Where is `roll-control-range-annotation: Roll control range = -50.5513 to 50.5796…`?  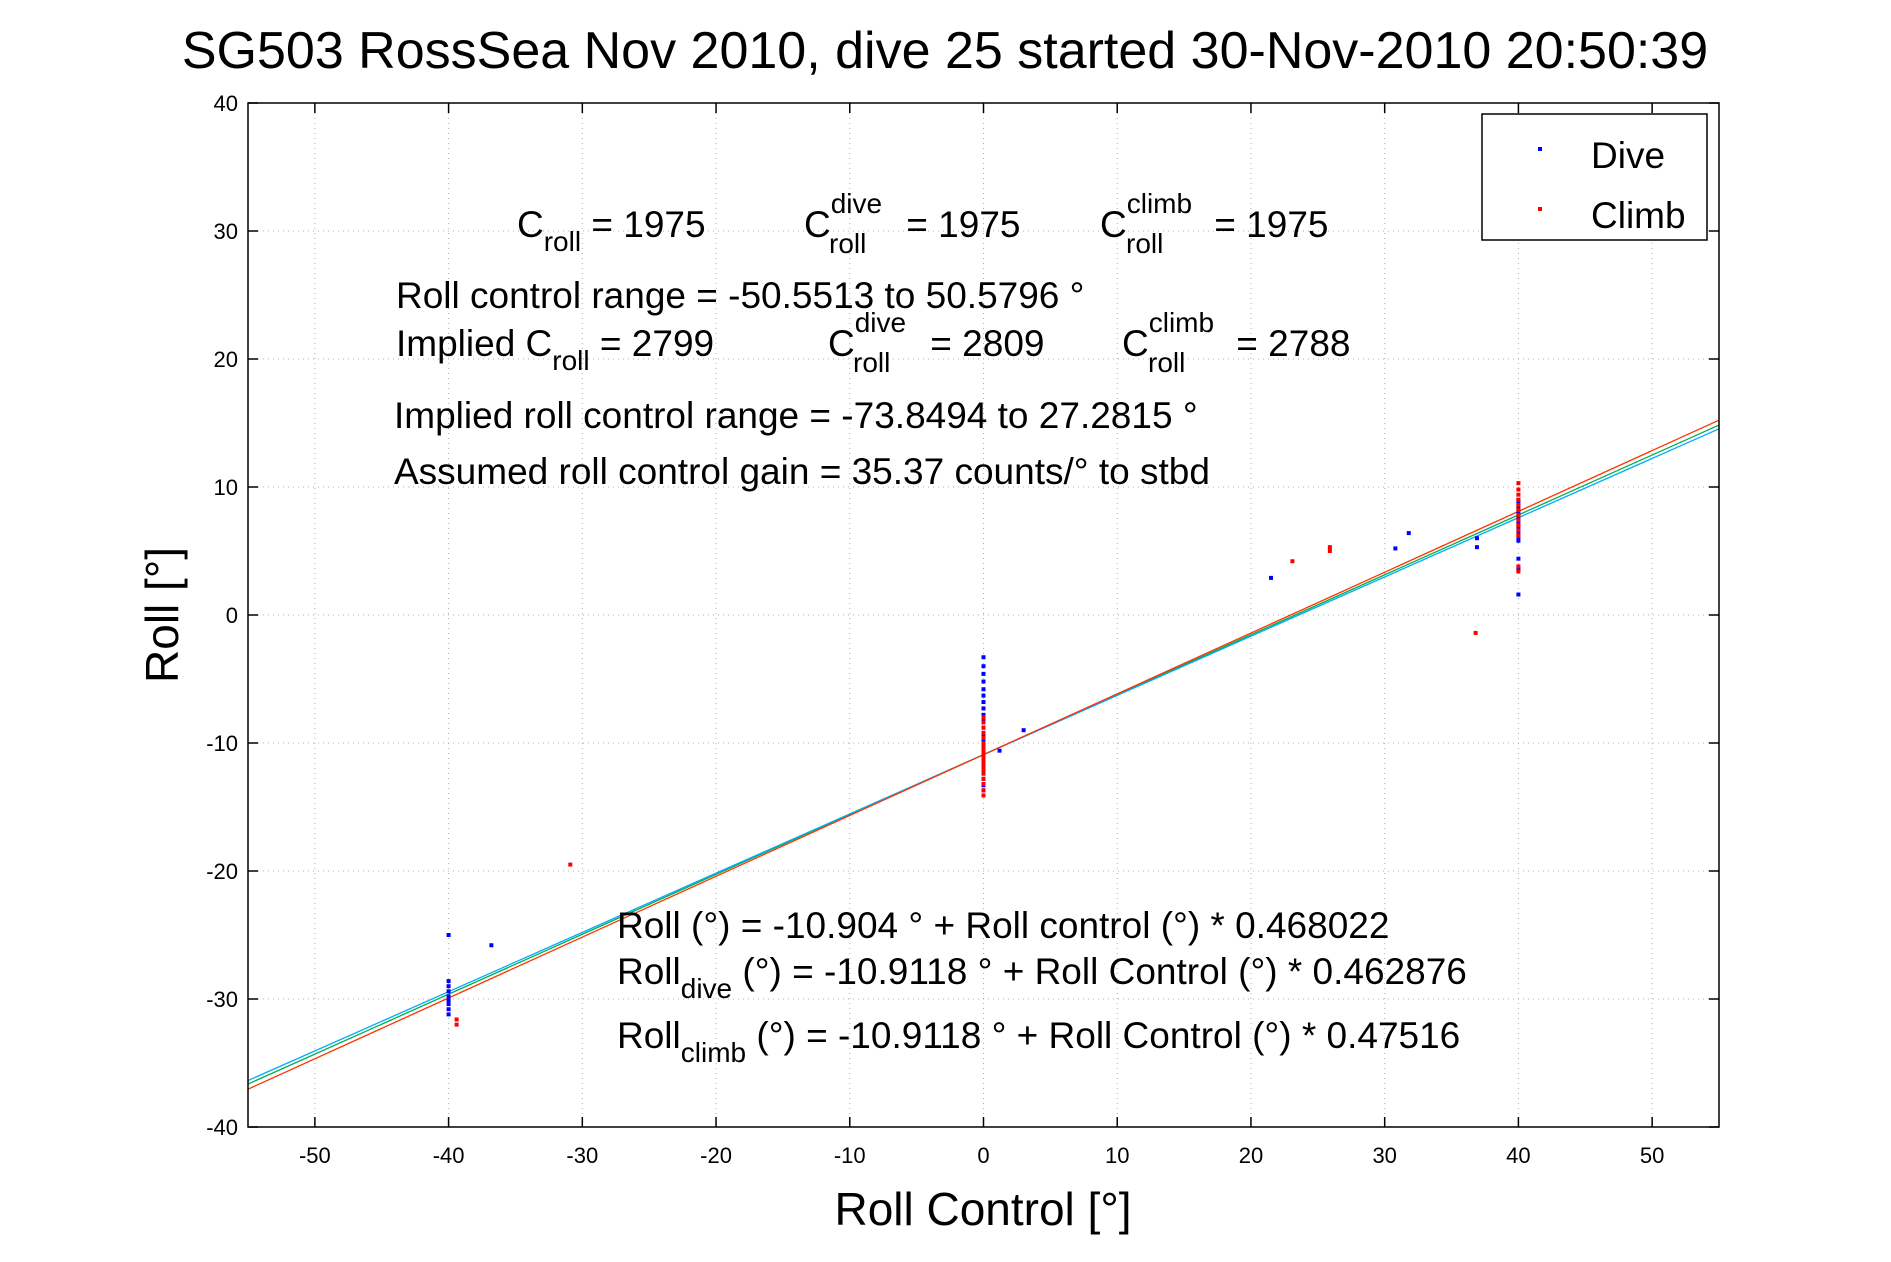 roll-control-range-annotation: Roll control range = -50.5513 to 50.5796… is located at coordinates (740, 295).